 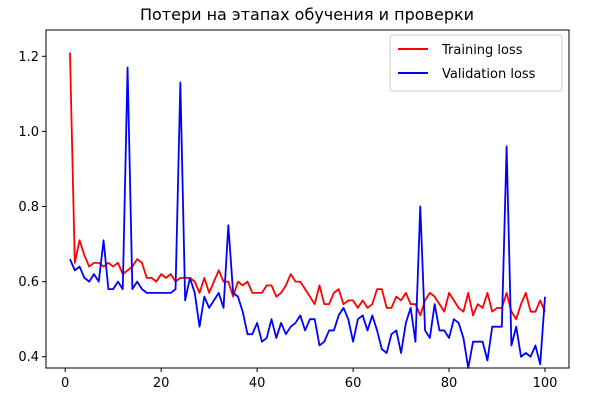 I want to click on y-tick-label: 0.6, so click(x=28, y=282).